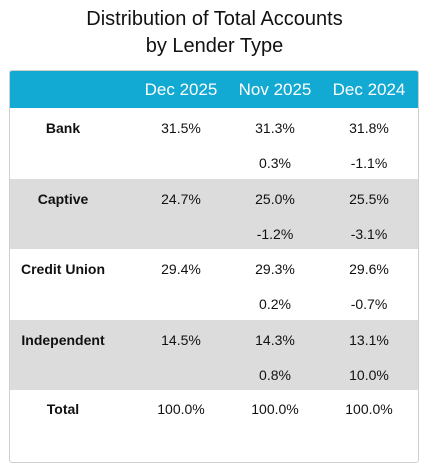 The image size is (429, 472). What do you see at coordinates (275, 163) in the screenshot?
I see `change: 0.3%` at bounding box center [275, 163].